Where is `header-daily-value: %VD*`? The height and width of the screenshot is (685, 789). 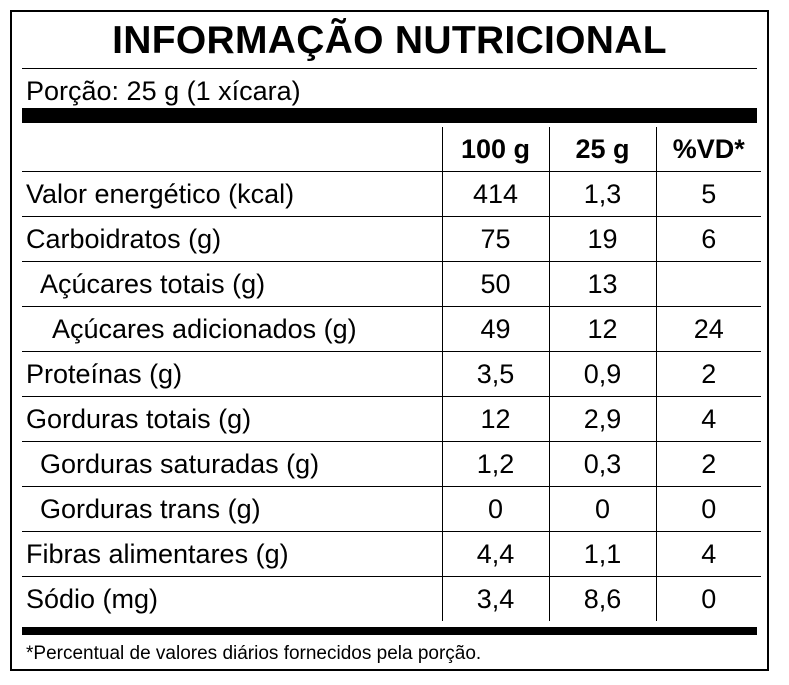 header-daily-value: %VD* is located at coordinates (708, 149).